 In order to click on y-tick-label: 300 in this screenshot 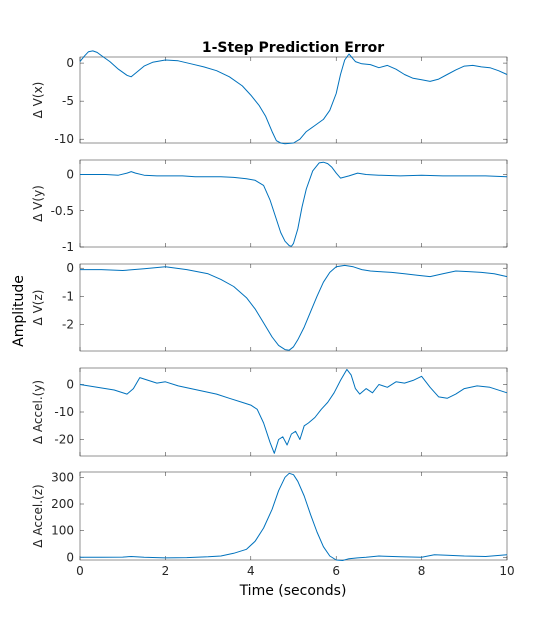, I will do `click(62, 477)`.